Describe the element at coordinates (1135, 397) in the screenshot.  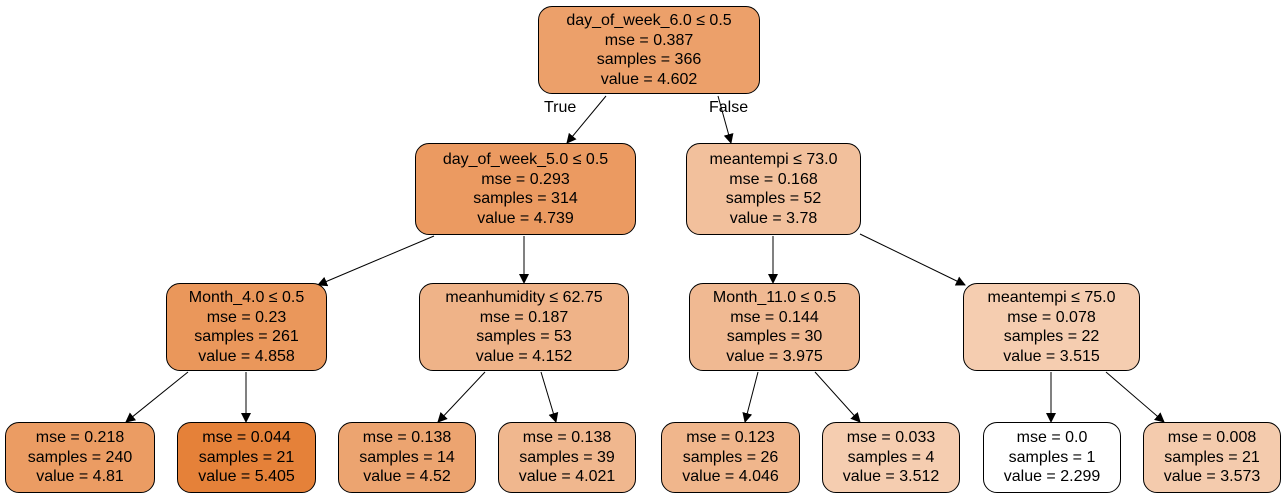
I see `edge-n6-n14` at that location.